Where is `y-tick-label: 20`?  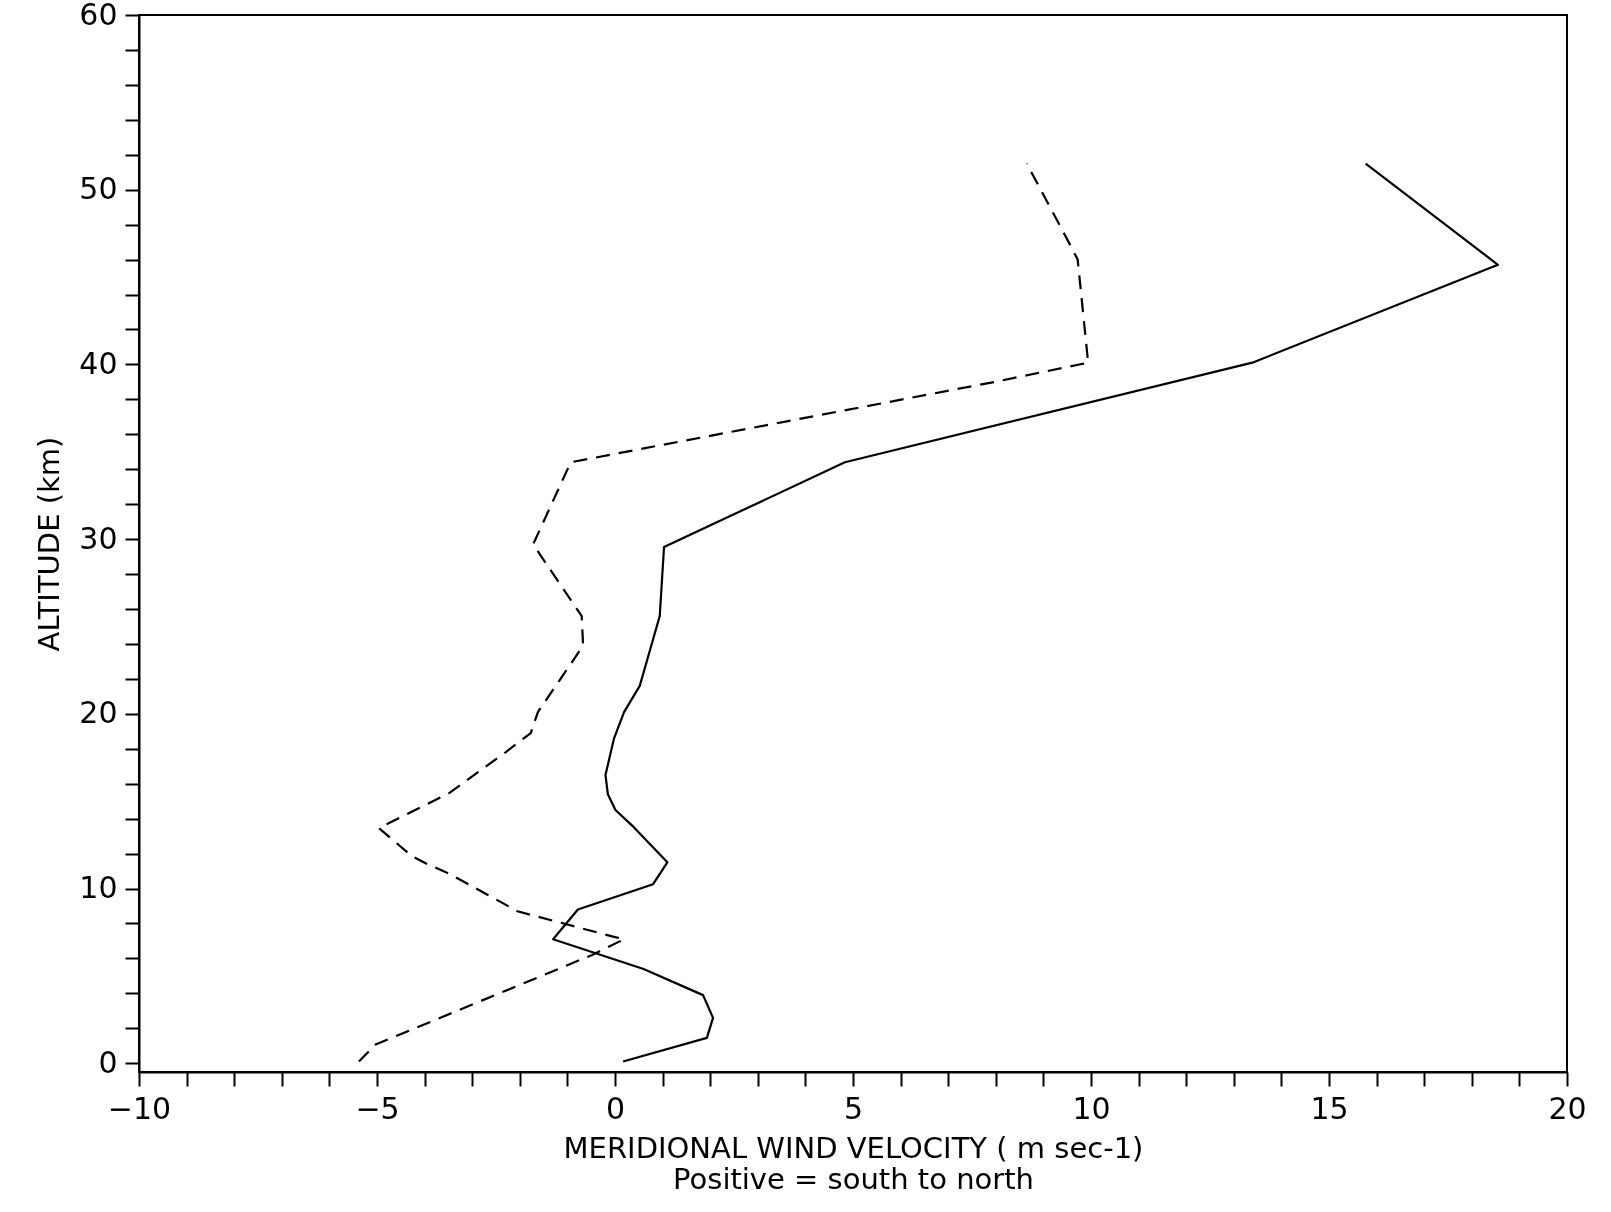
y-tick-label: 20 is located at coordinates (98, 713).